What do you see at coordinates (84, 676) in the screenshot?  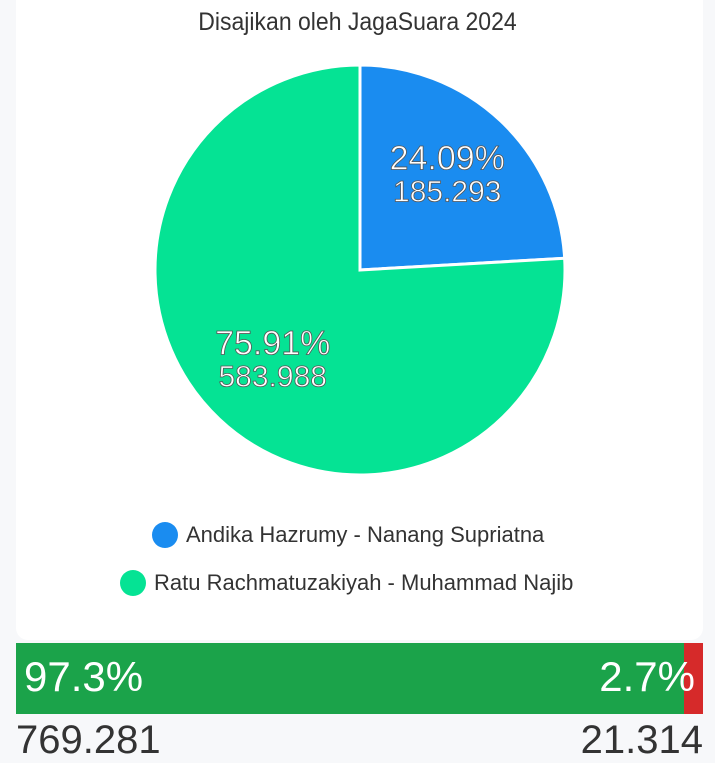 I see `progress-left-label: 97.3%` at bounding box center [84, 676].